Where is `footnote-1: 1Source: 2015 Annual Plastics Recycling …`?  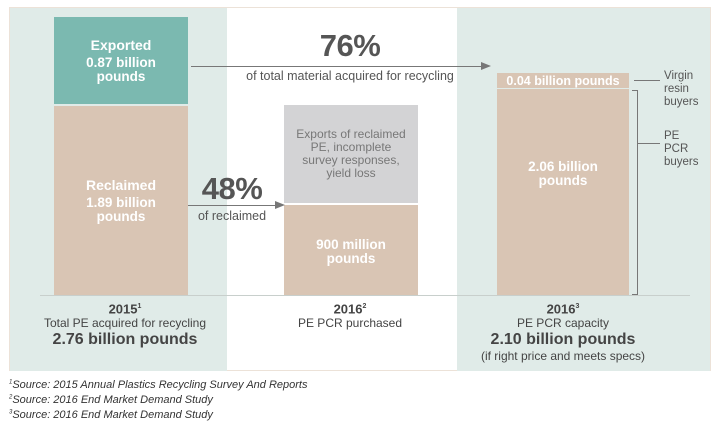 footnote-1: 1Source: 2015 Annual Plastics Recycling … is located at coordinates (158, 385).